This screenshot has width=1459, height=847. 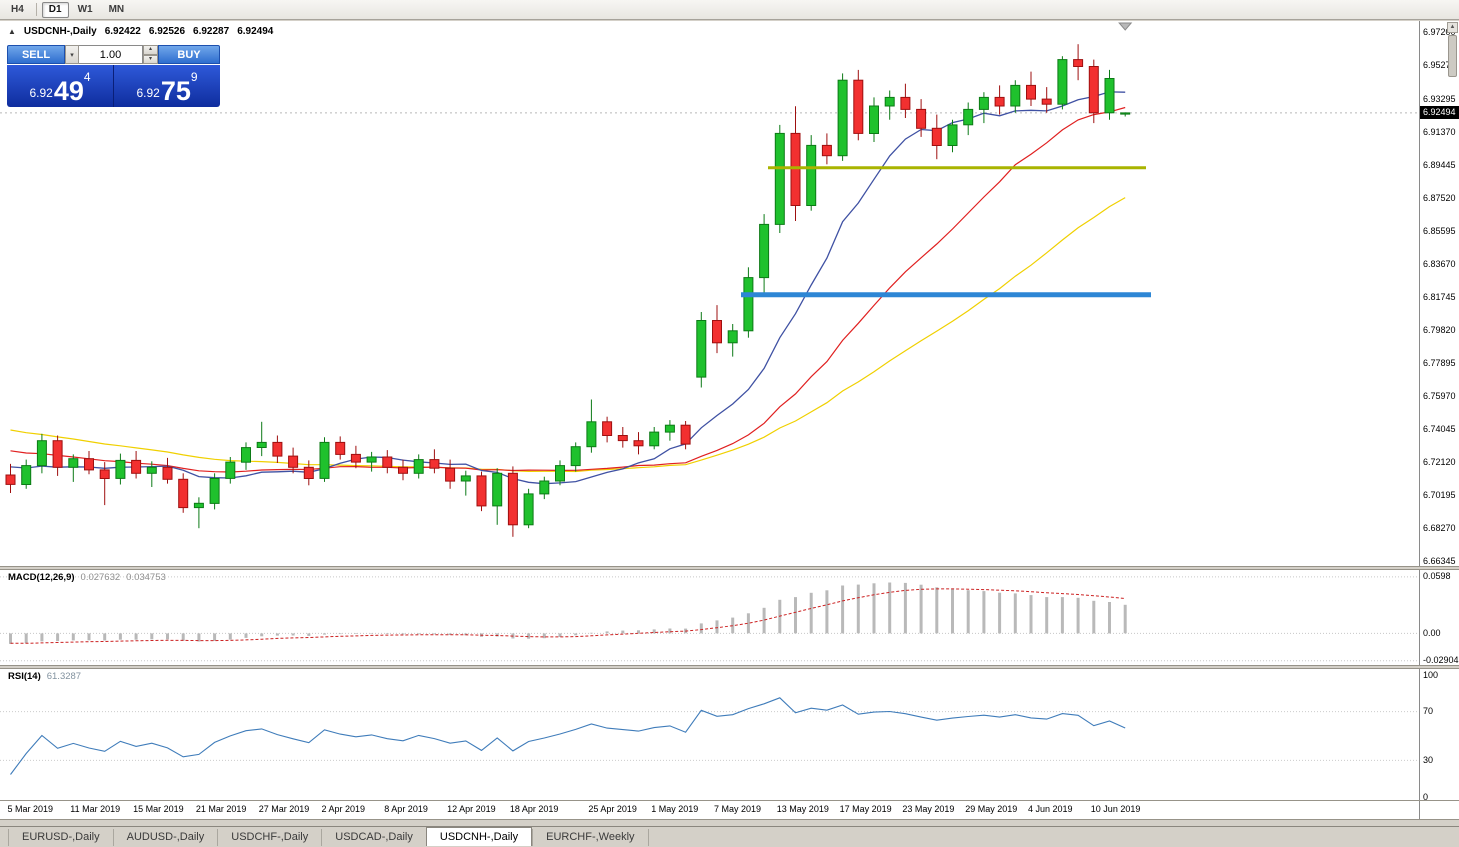 I want to click on rsi-title: RSI(14), so click(x=24, y=676).